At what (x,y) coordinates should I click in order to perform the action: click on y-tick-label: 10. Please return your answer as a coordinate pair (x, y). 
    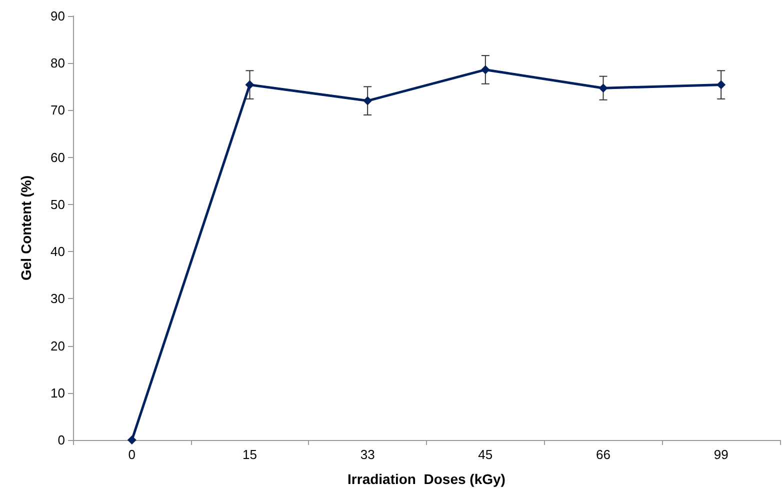
    Looking at the image, I should click on (57, 392).